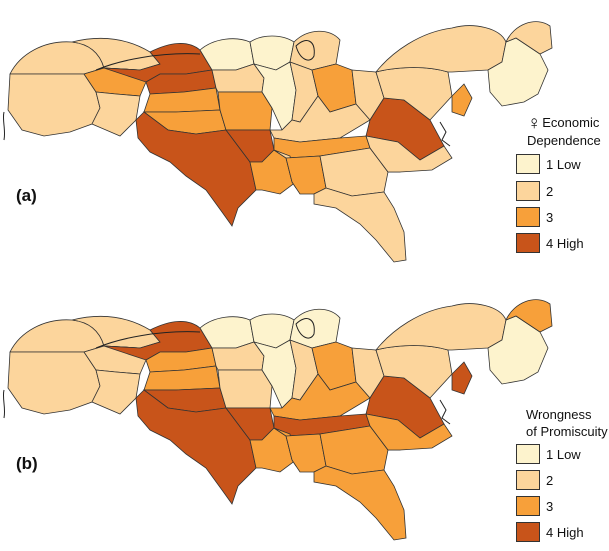 This screenshot has height=551, width=609. I want to click on legend-title-line-2: Dependence, so click(564, 140).